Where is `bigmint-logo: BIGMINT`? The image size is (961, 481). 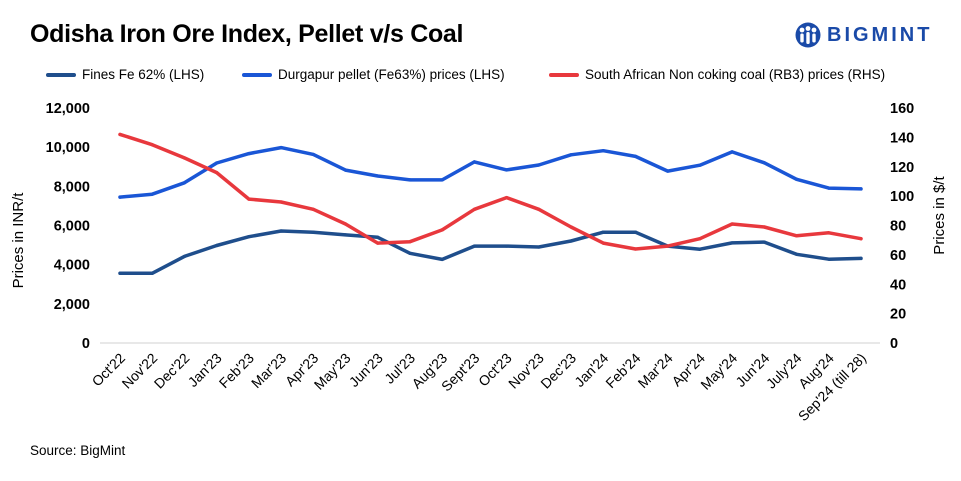 bigmint-logo: BIGMINT is located at coordinates (863, 35).